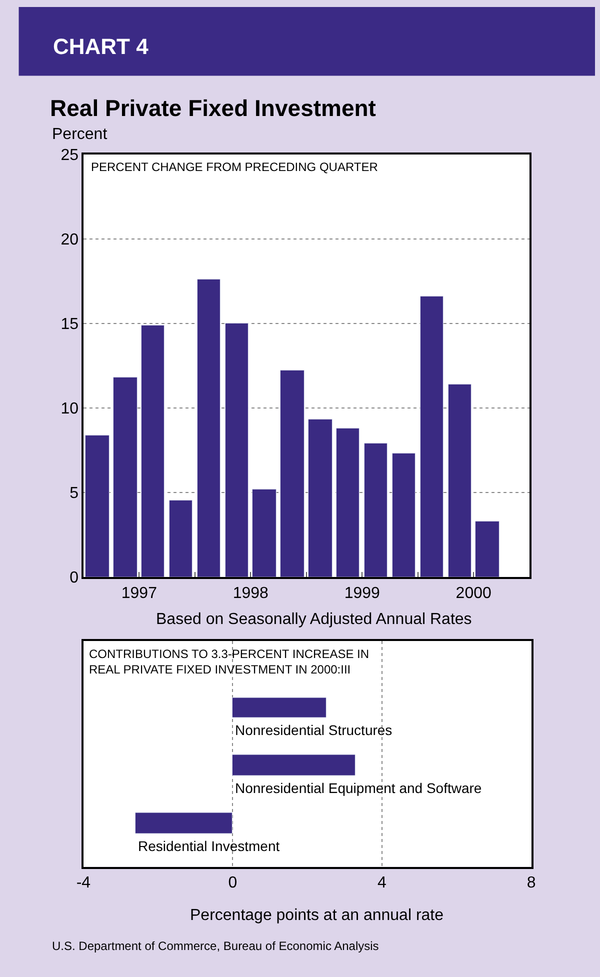 The width and height of the screenshot is (600, 977). What do you see at coordinates (74, 493) in the screenshot?
I see `y-tick-label: 5` at bounding box center [74, 493].